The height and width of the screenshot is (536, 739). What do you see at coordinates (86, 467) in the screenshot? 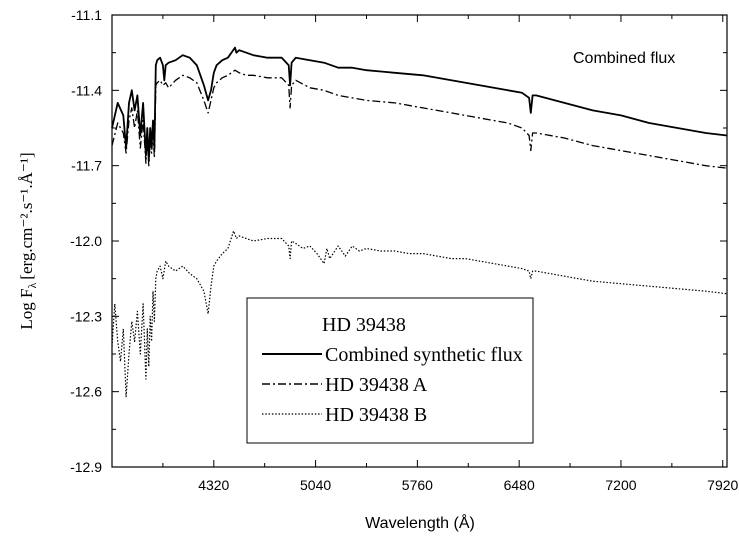
I see `y-tick-label: -12.9` at bounding box center [86, 467].